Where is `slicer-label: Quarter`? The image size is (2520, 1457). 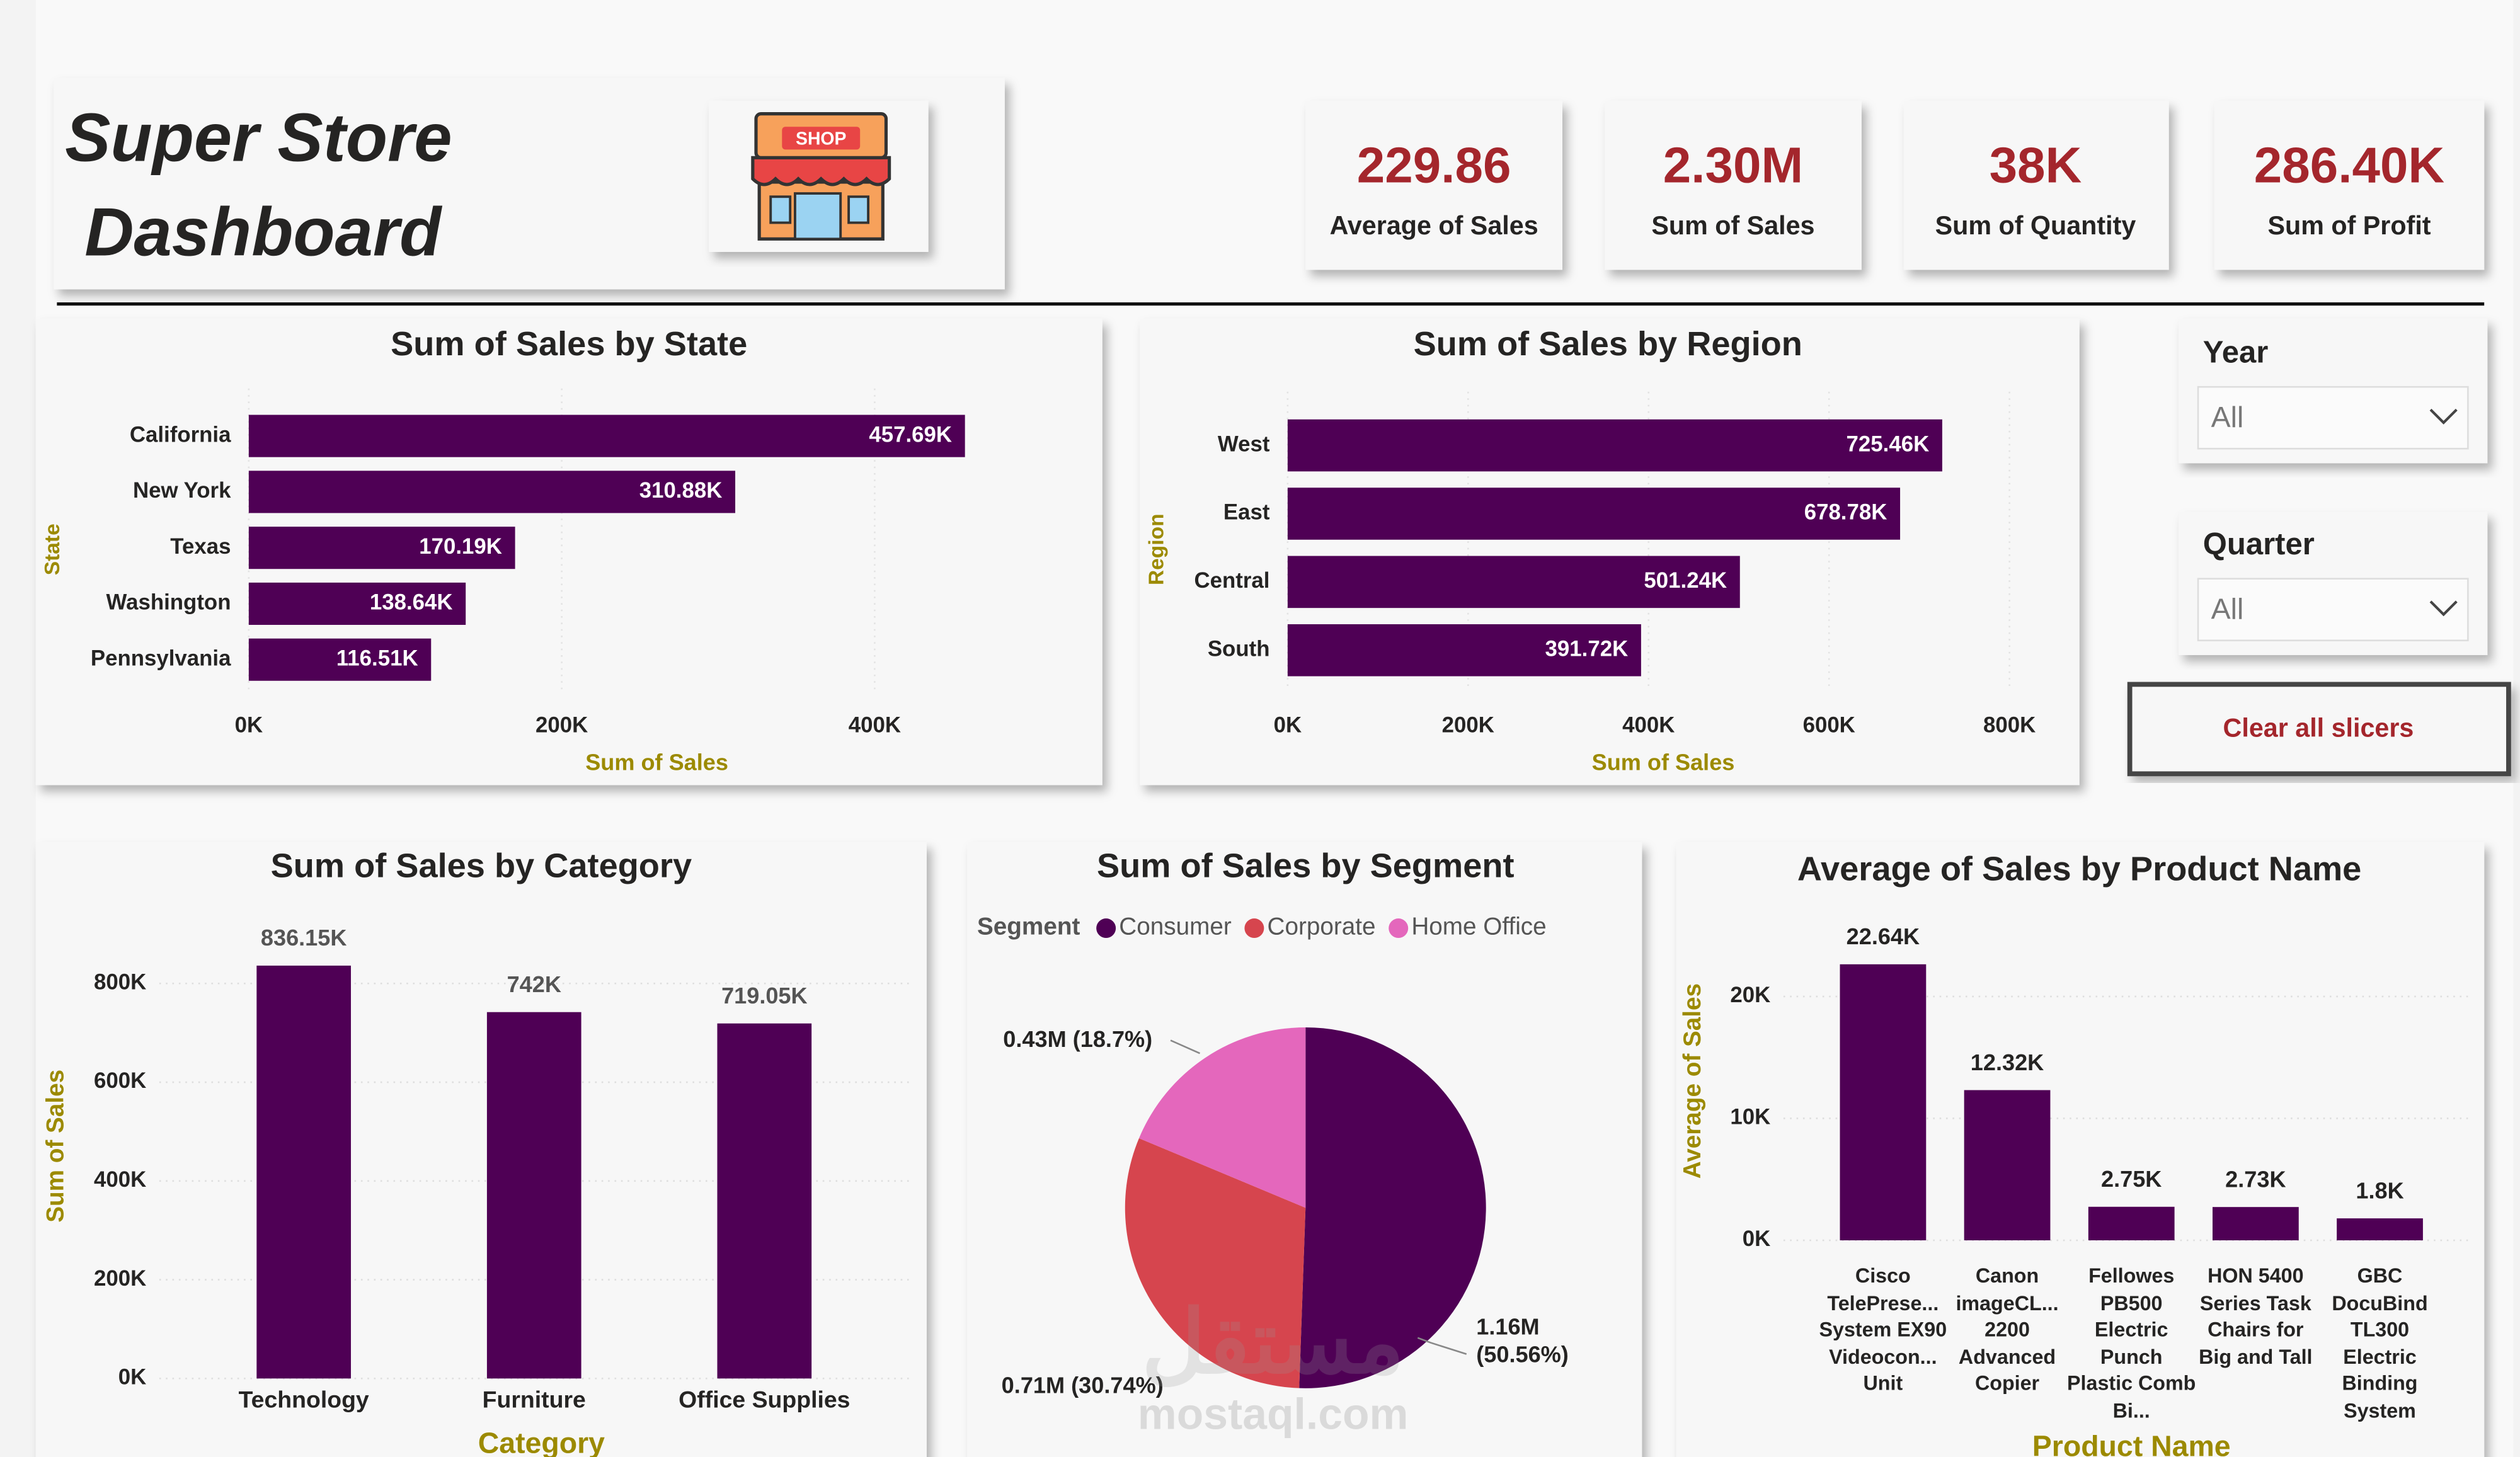 slicer-label: Quarter is located at coordinates (2259, 544).